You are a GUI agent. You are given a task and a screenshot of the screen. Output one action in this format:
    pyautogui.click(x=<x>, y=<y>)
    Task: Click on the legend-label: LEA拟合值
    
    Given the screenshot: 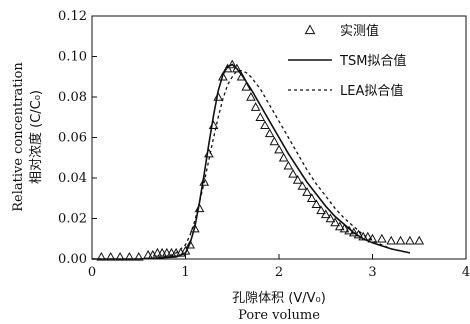 What is the action you would take?
    pyautogui.click(x=371, y=91)
    